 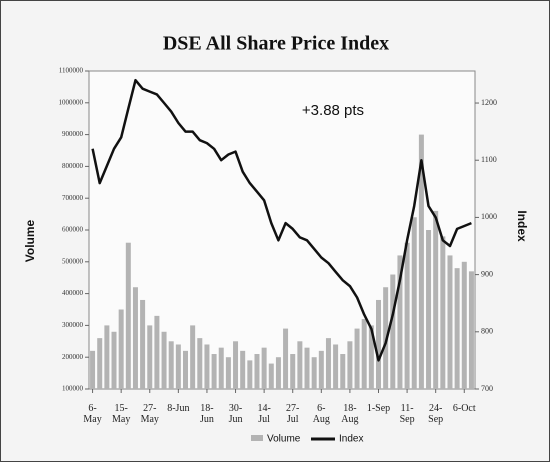 What do you see at coordinates (522, 226) in the screenshot?
I see `y2-axis-label: Index` at bounding box center [522, 226].